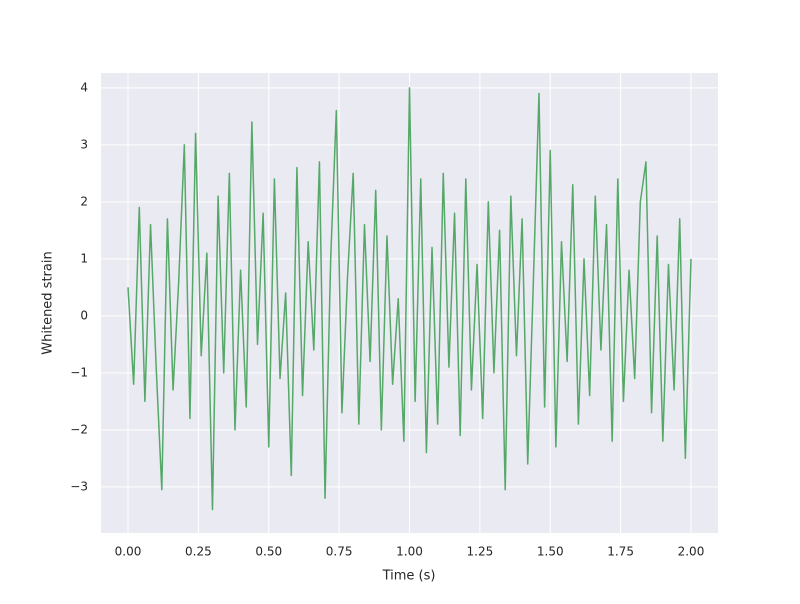 The width and height of the screenshot is (800, 604). I want to click on x-tick-label: 1.50, so click(550, 552).